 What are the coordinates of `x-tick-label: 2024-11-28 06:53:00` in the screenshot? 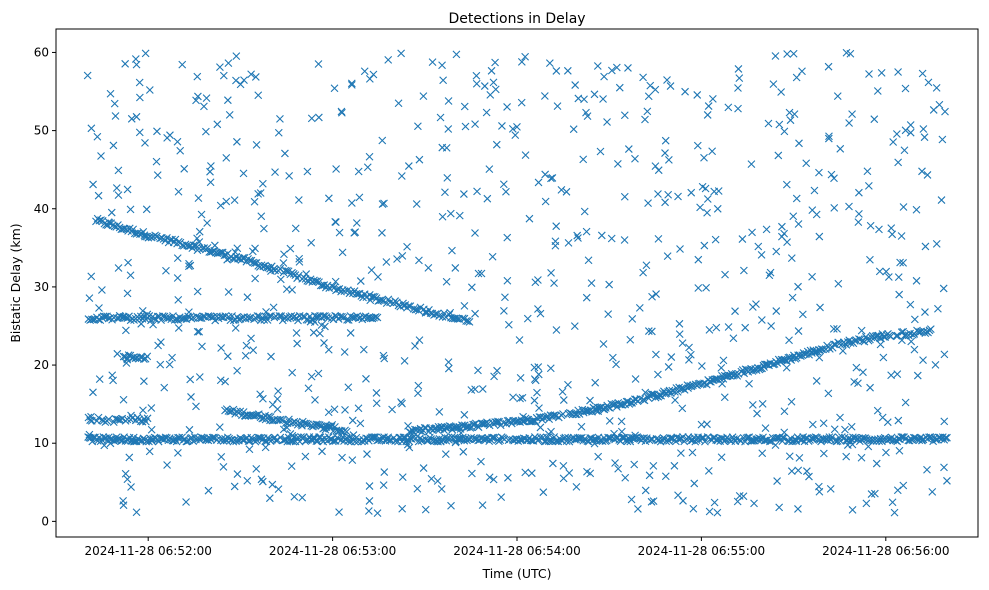 It's located at (332, 551).